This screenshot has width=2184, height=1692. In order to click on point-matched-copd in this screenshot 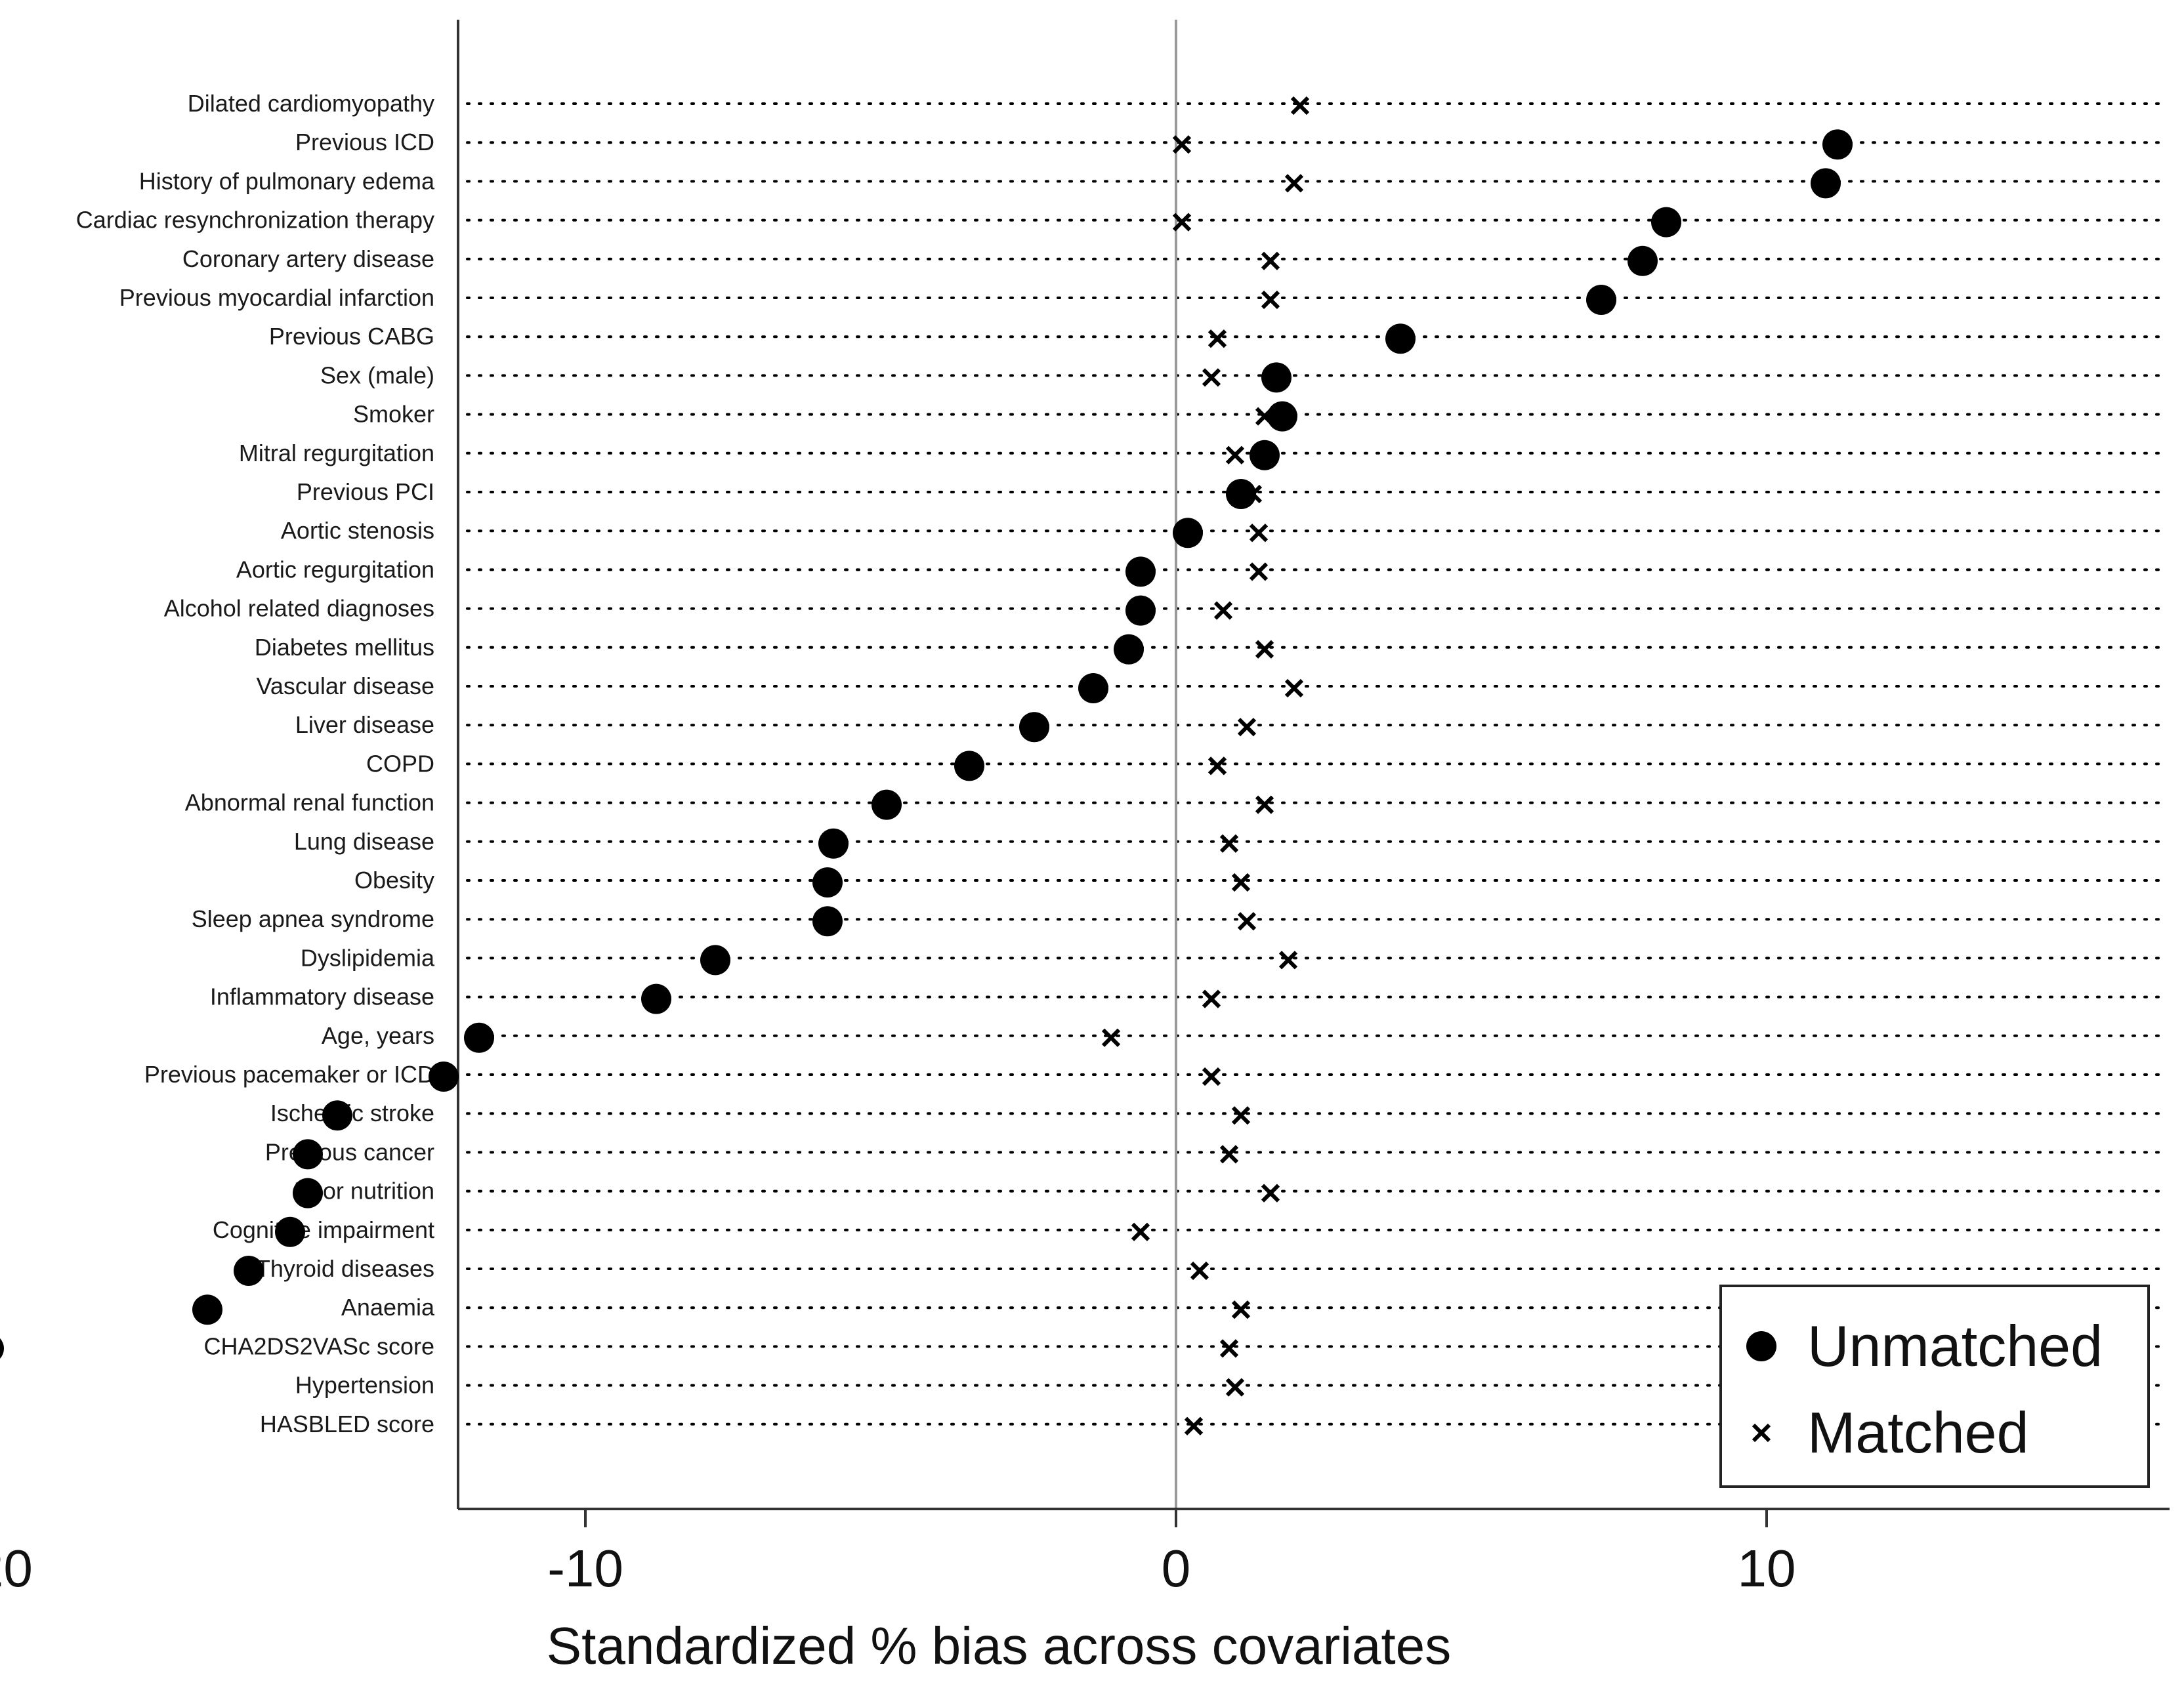, I will do `click(1217, 765)`.